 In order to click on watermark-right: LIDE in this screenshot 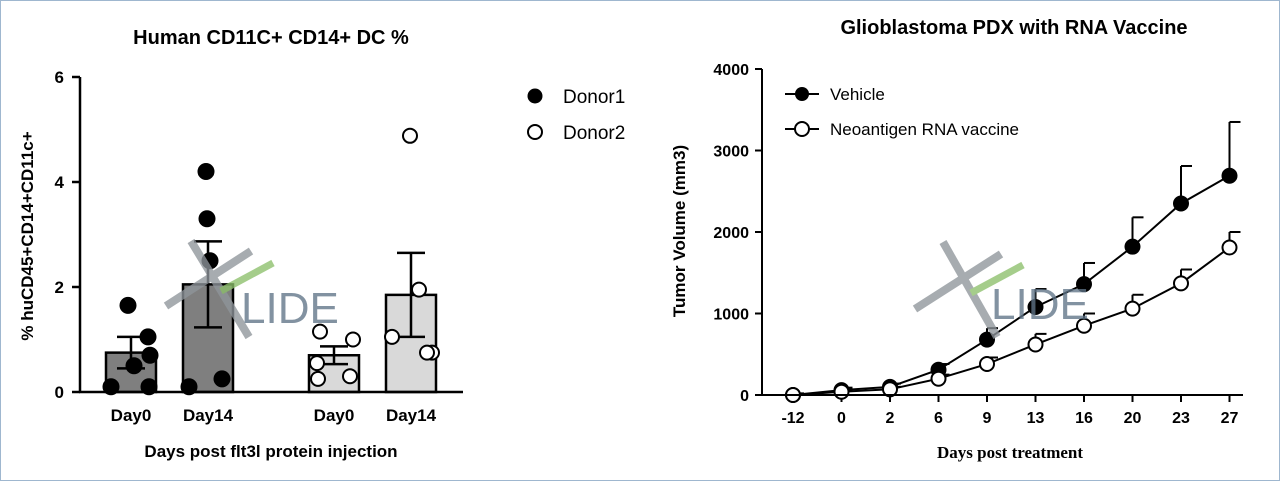, I will do `click(1000, 289)`.